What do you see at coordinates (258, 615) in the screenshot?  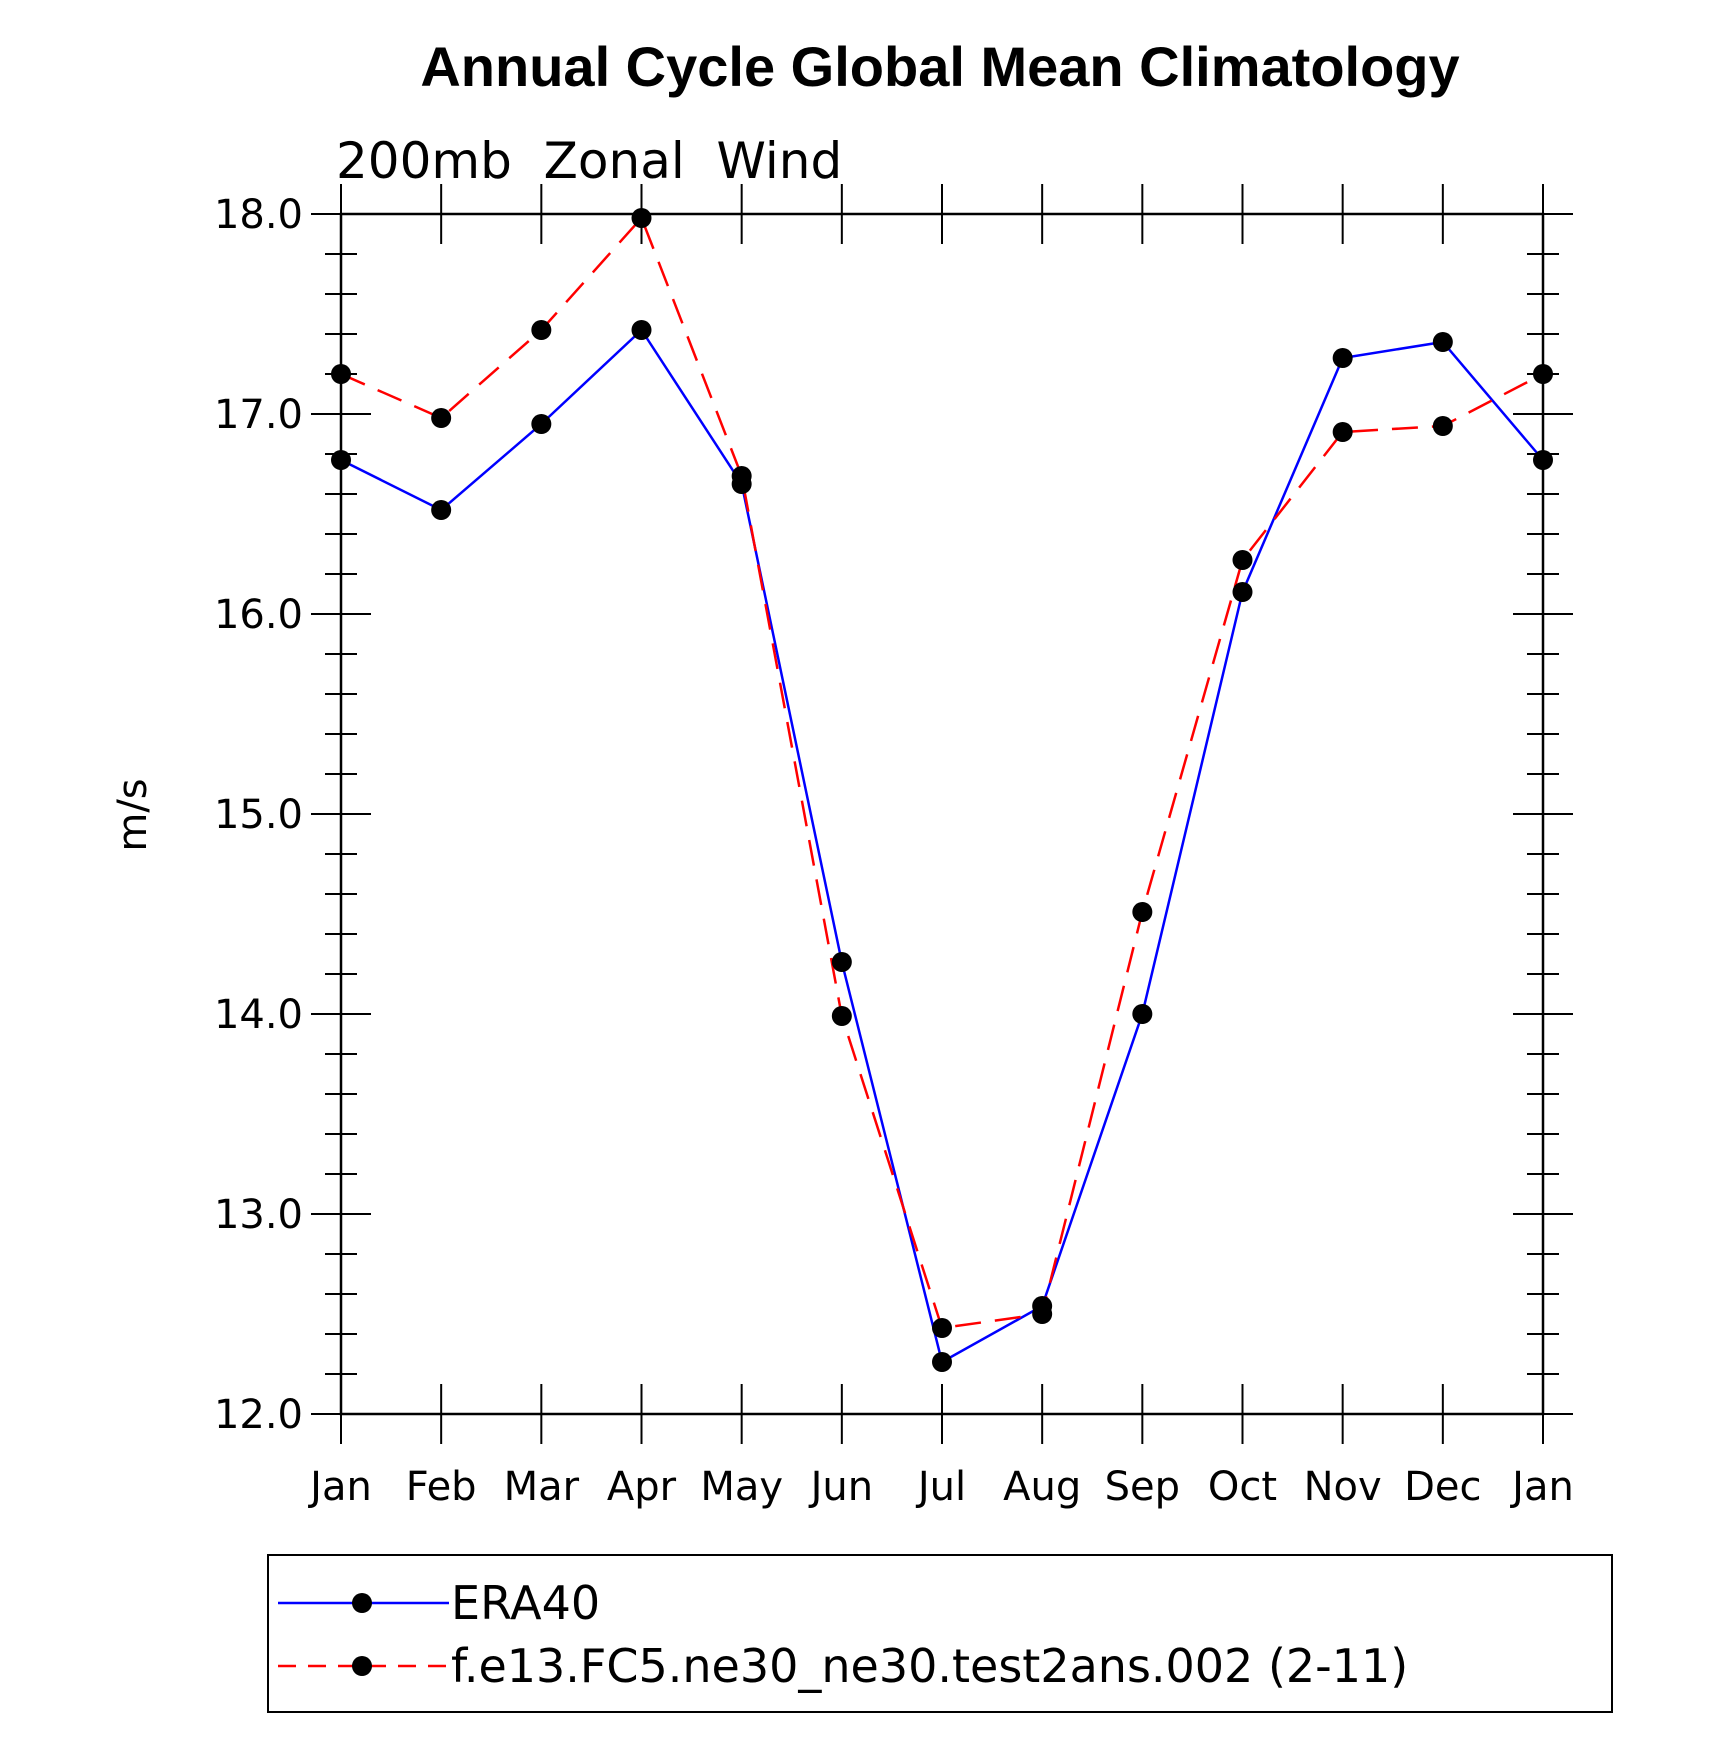 I see `y-tick-label: 16.0` at bounding box center [258, 615].